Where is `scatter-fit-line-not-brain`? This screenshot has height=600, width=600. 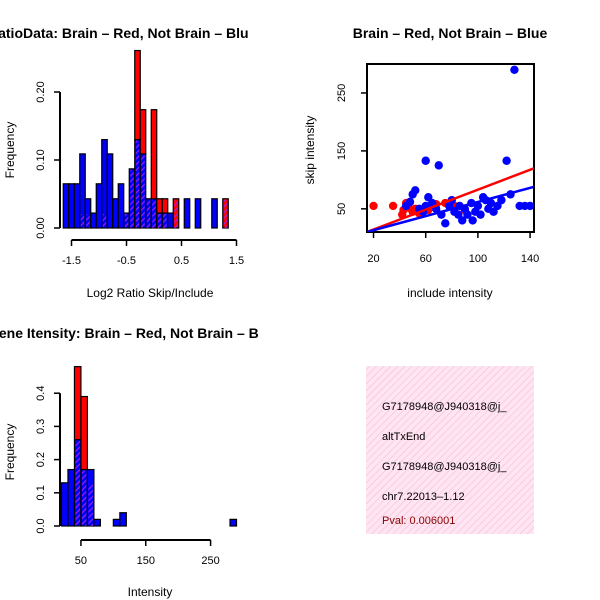
scatter-fit-line-not-brain is located at coordinates (450, 208).